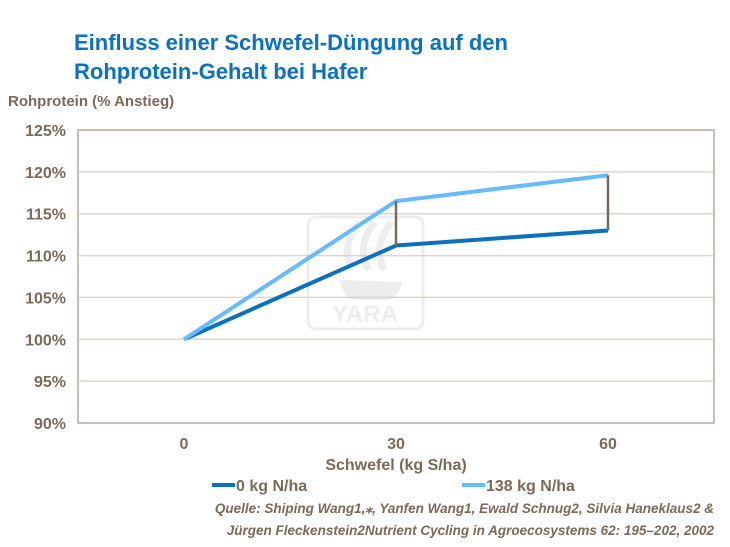  Describe the element at coordinates (530, 486) in the screenshot. I see `legend-label-1: 138 kg N/ha` at that location.